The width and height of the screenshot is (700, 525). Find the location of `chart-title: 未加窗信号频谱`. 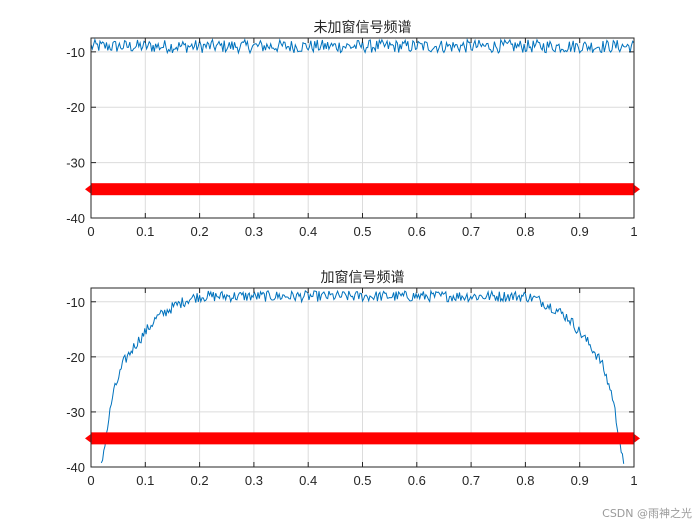

chart-title: 未加窗信号频谱 is located at coordinates (363, 27).